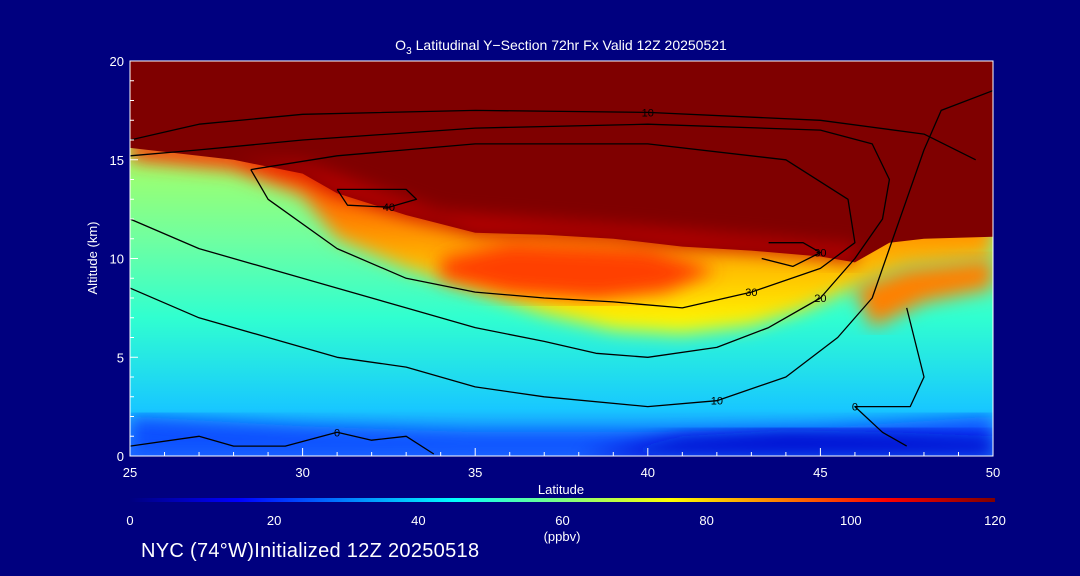 Image resolution: width=1080 pixels, height=576 pixels. I want to click on x-axis-label: Latitude, so click(561, 489).